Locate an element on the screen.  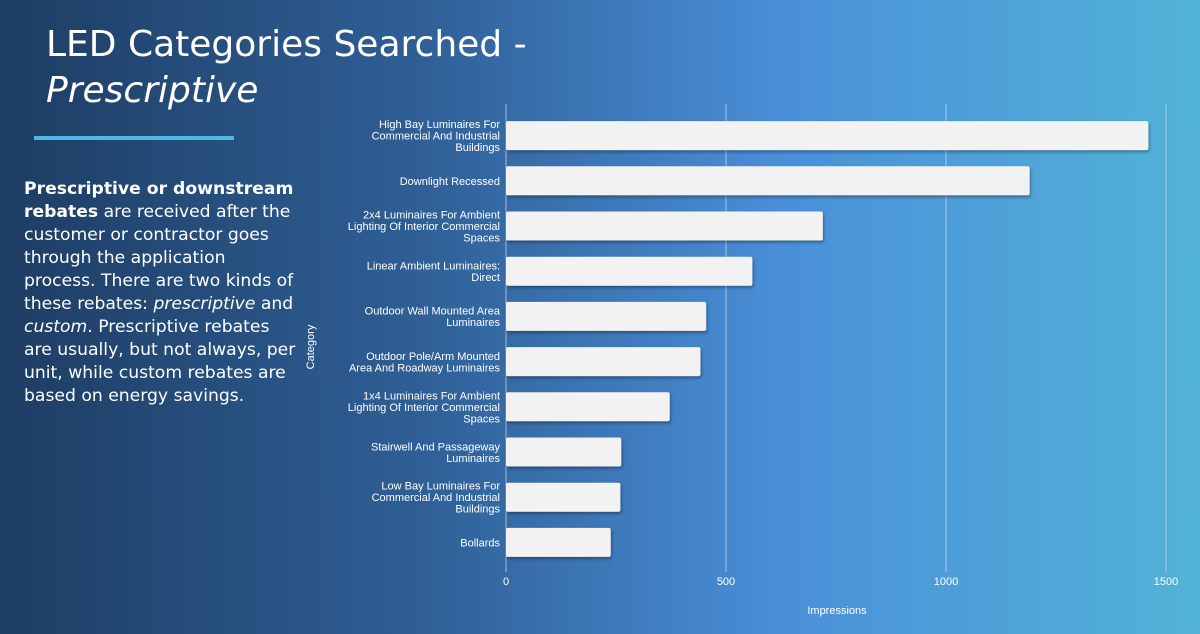
x-tick-label: 1500 is located at coordinates (1166, 582).